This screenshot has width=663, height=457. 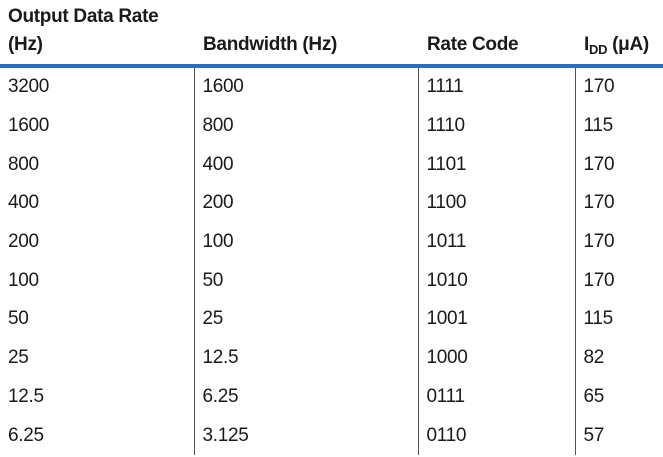 I want to click on header-idd-subscript: DD, so click(x=598, y=49).